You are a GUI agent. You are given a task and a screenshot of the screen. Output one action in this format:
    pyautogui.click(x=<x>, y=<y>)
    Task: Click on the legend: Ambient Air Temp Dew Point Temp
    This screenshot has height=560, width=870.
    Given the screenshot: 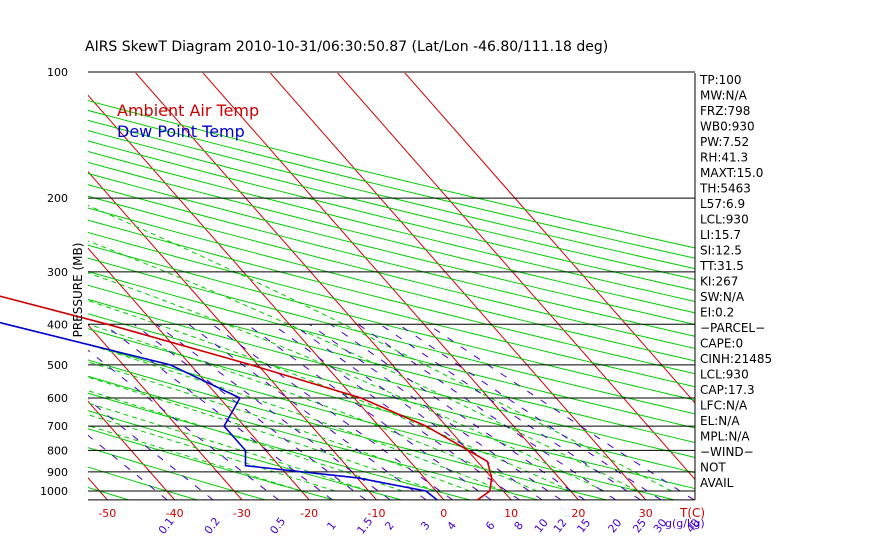 What is the action you would take?
    pyautogui.click(x=188, y=121)
    